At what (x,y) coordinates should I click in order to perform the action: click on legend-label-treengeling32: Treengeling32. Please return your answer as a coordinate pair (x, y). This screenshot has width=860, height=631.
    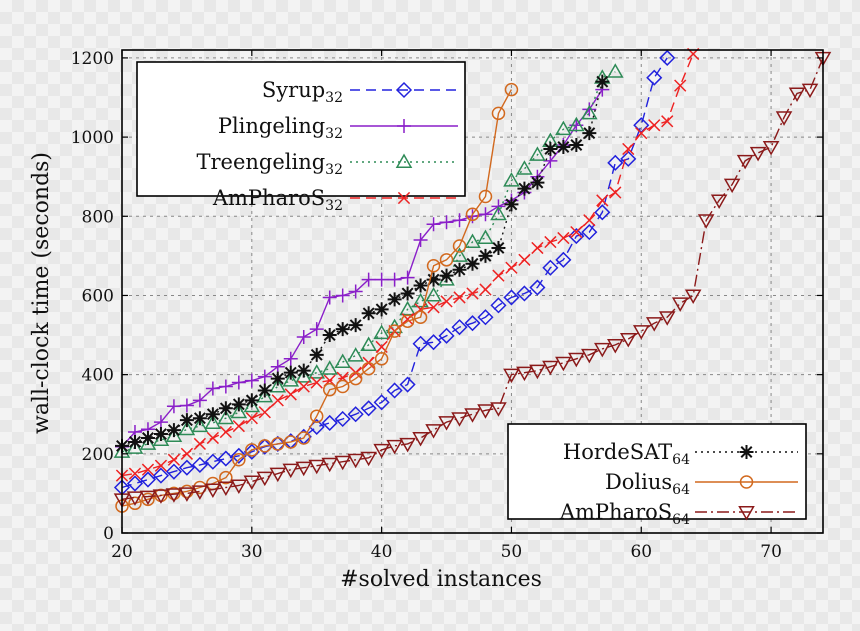
    Looking at the image, I should click on (269, 164).